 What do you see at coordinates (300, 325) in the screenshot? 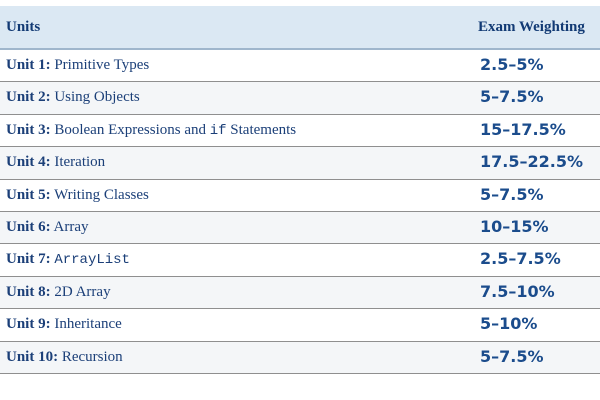
I see `table-row: Unit 9: Inheritance 5–10%` at bounding box center [300, 325].